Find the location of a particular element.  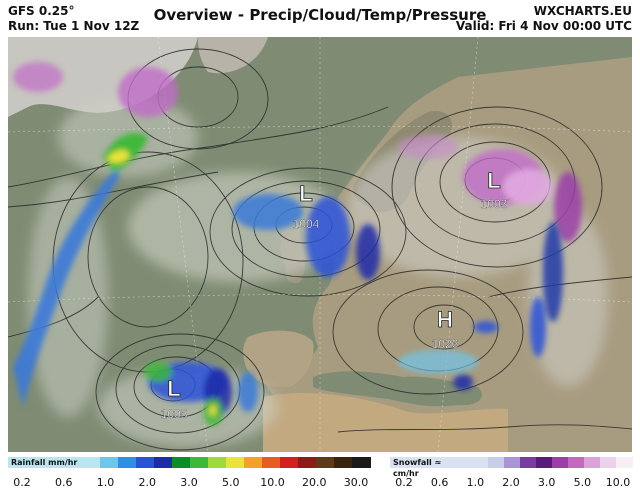

rainfall-legend-tick-label: 20.0 is located at coordinates (314, 482).